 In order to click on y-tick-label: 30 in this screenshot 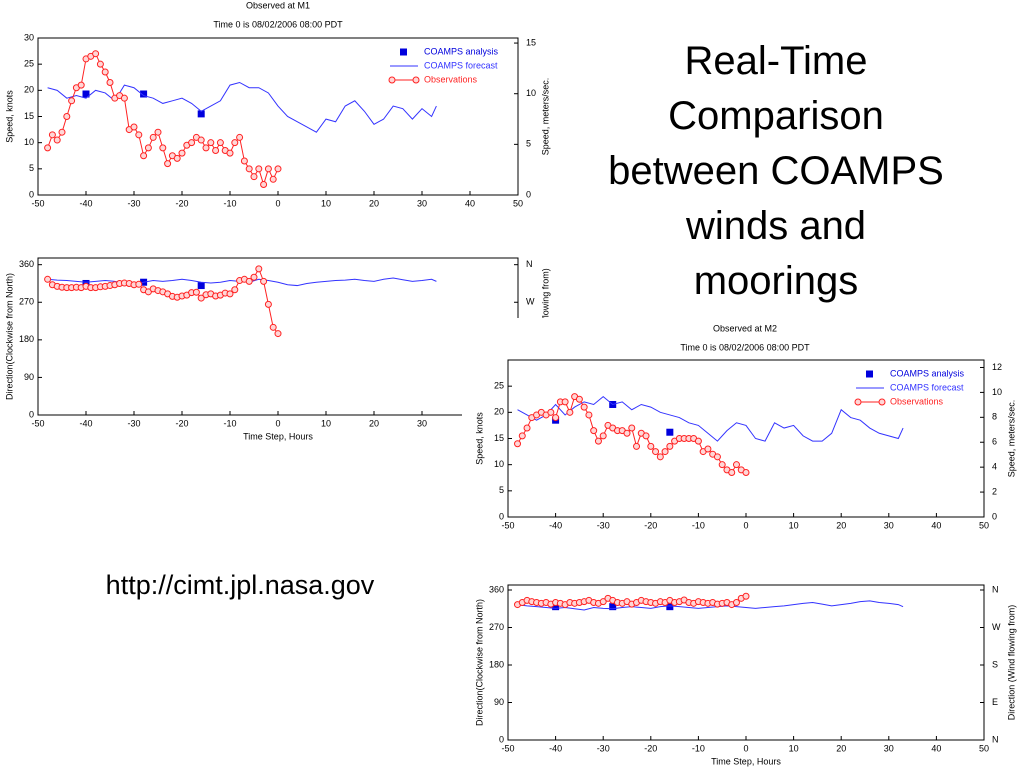, I will do `click(29, 37)`.